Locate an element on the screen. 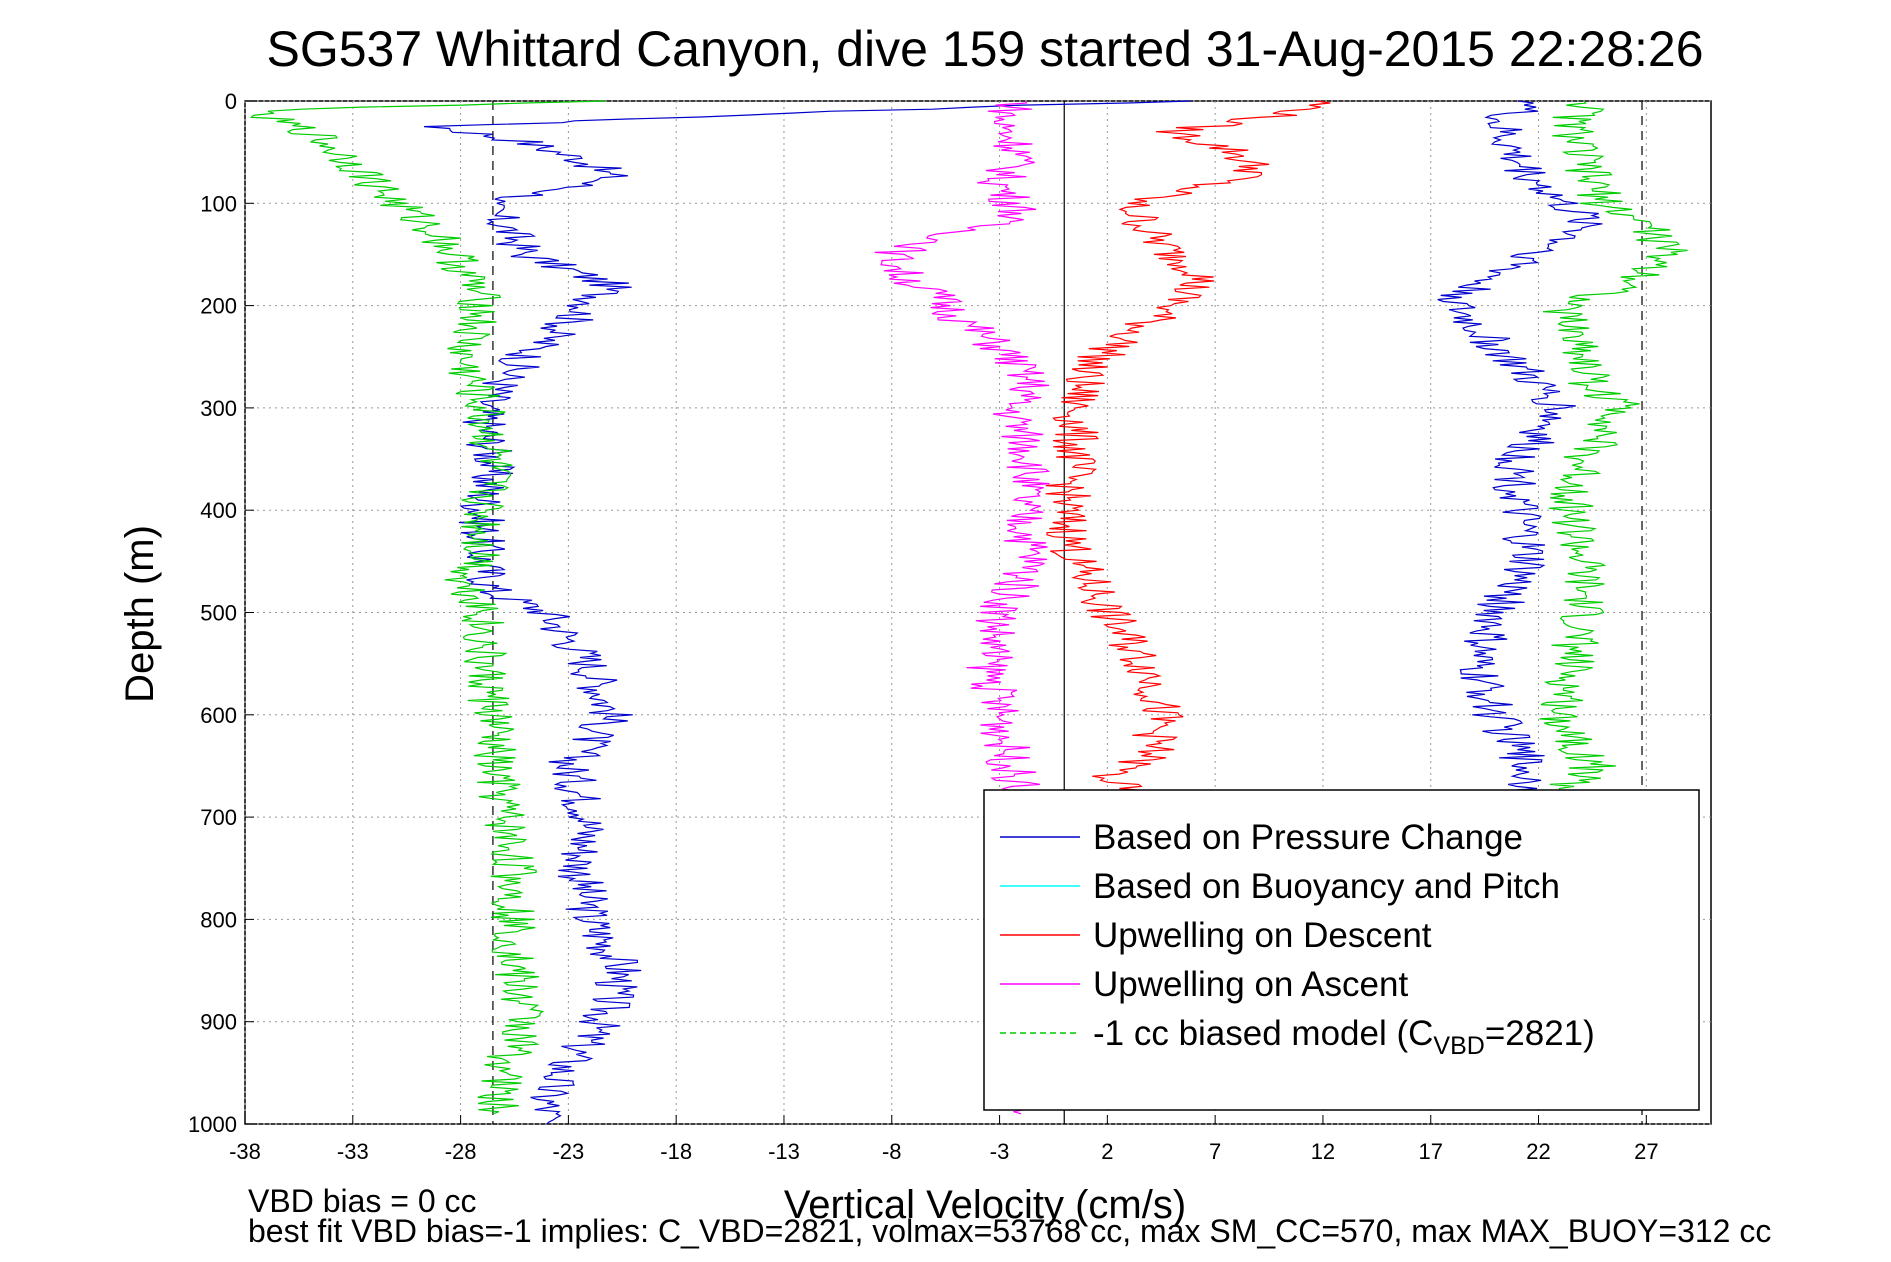 The width and height of the screenshot is (1891, 1262). legend-label: Upwelling on Descent is located at coordinates (1262, 935).